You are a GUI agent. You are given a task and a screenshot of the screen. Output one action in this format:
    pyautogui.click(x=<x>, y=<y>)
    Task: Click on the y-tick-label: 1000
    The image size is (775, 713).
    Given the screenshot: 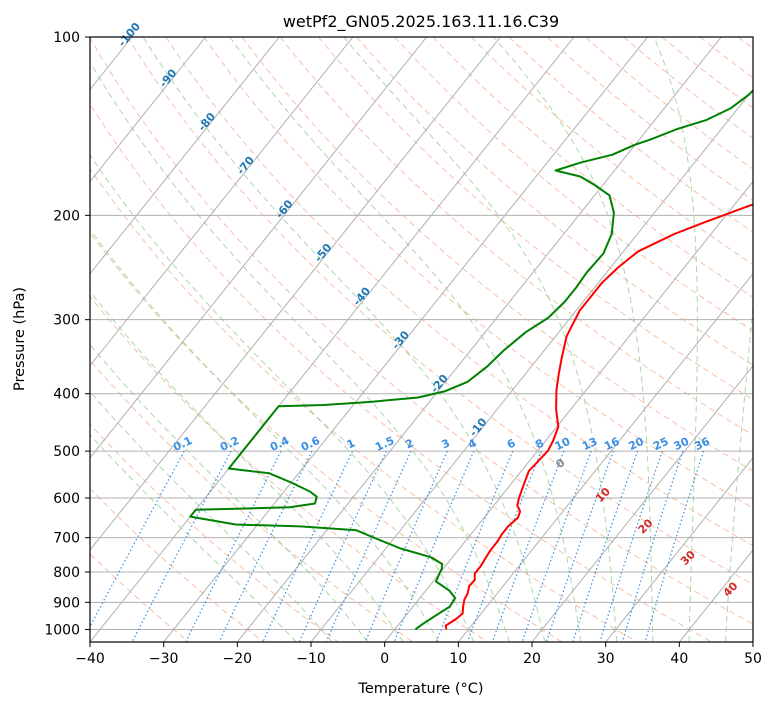 What is the action you would take?
    pyautogui.click(x=62, y=630)
    